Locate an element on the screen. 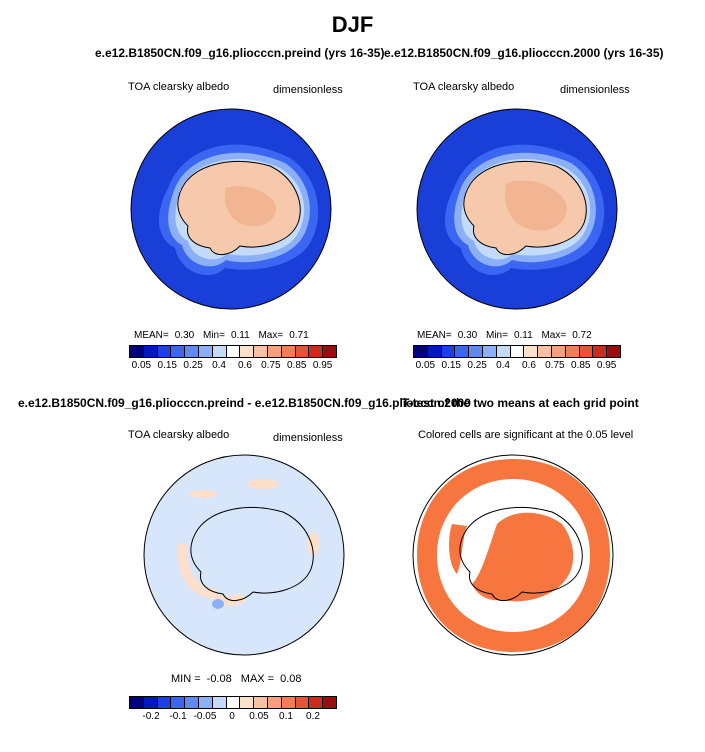 The width and height of the screenshot is (705, 752). panel2-colorbar-ticks: 0.05 0.15 0.25 0.4 0.6 0.75 0.85 0.95 is located at coordinates (516, 367).